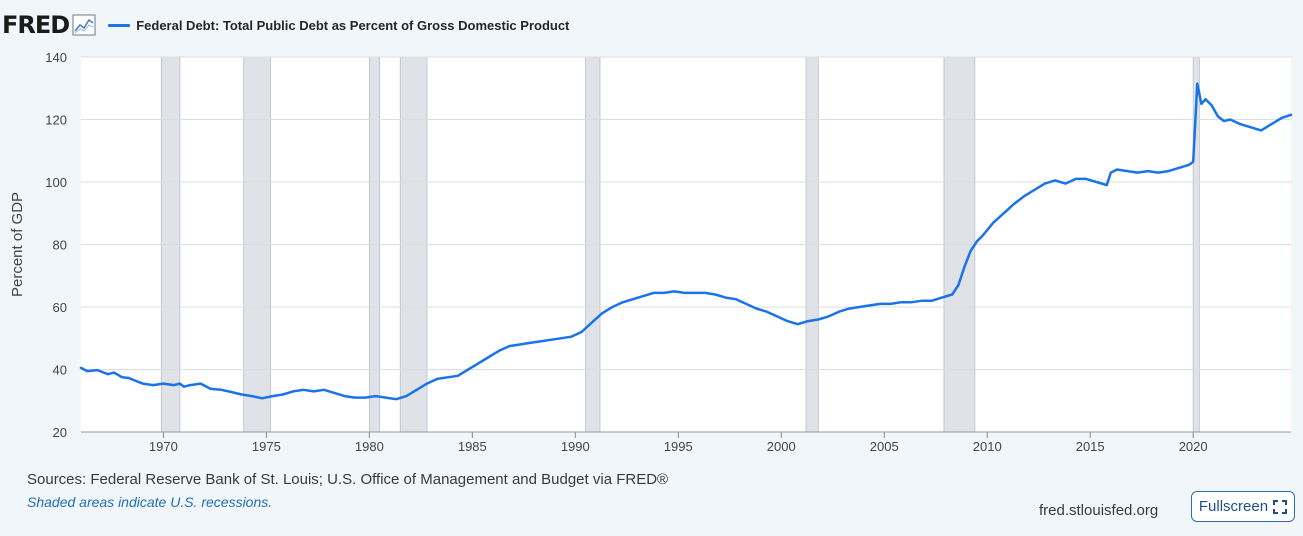 The width and height of the screenshot is (1303, 536). What do you see at coordinates (163, 446) in the screenshot?
I see `x-tick-label: 1970` at bounding box center [163, 446].